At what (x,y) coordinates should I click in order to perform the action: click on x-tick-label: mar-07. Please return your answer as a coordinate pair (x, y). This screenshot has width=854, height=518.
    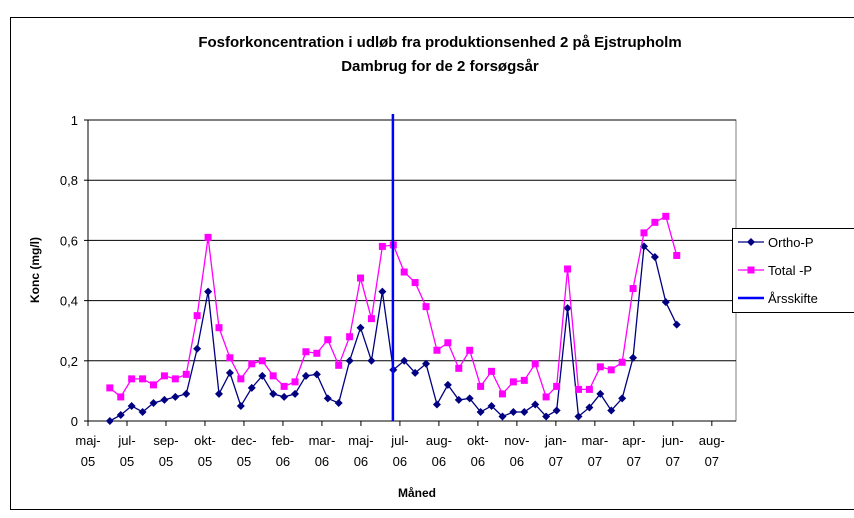
    Looking at the image, I should click on (594, 451).